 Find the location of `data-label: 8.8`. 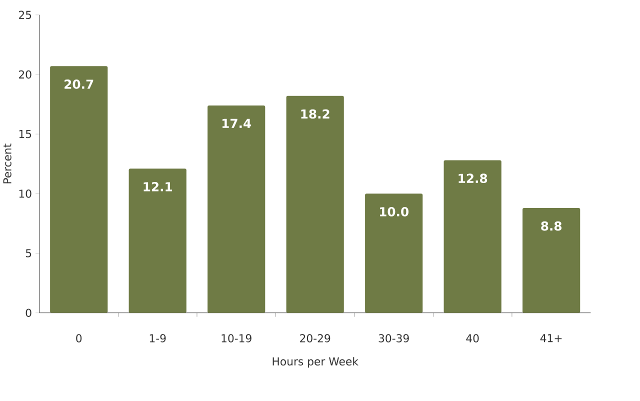

data-label: 8.8 is located at coordinates (551, 226).